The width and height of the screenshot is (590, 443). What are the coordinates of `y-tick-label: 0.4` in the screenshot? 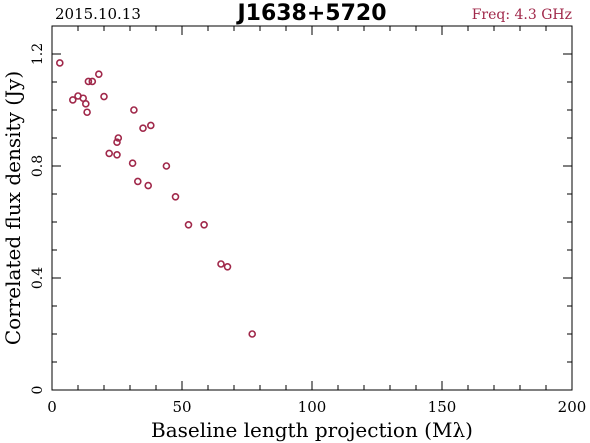 It's located at (38, 278).